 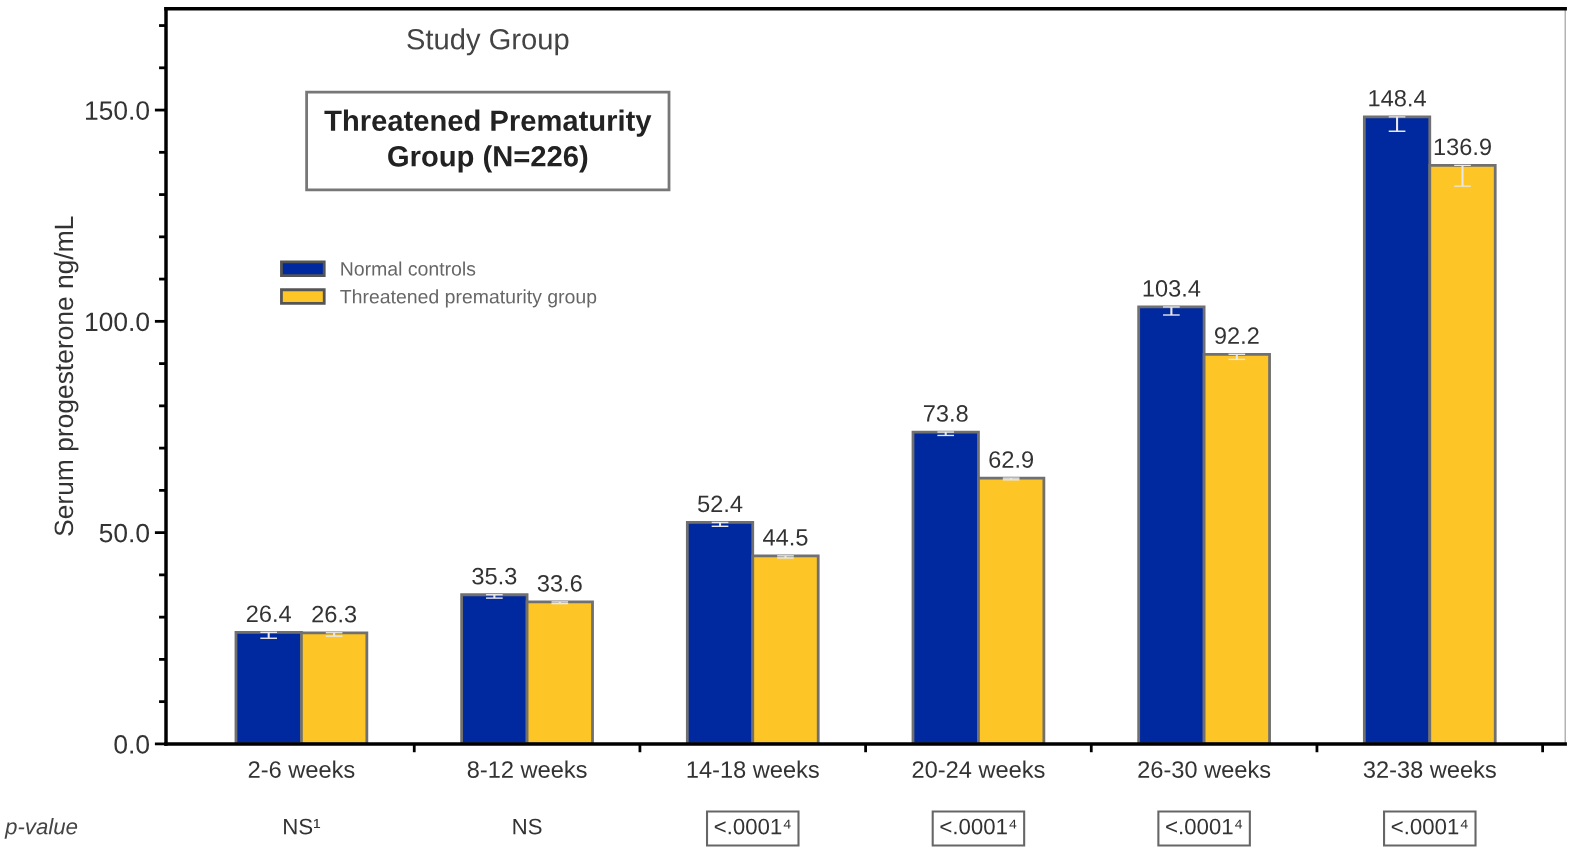 What do you see at coordinates (468, 298) in the screenshot?
I see `legend-label: Threatened prematurity group` at bounding box center [468, 298].